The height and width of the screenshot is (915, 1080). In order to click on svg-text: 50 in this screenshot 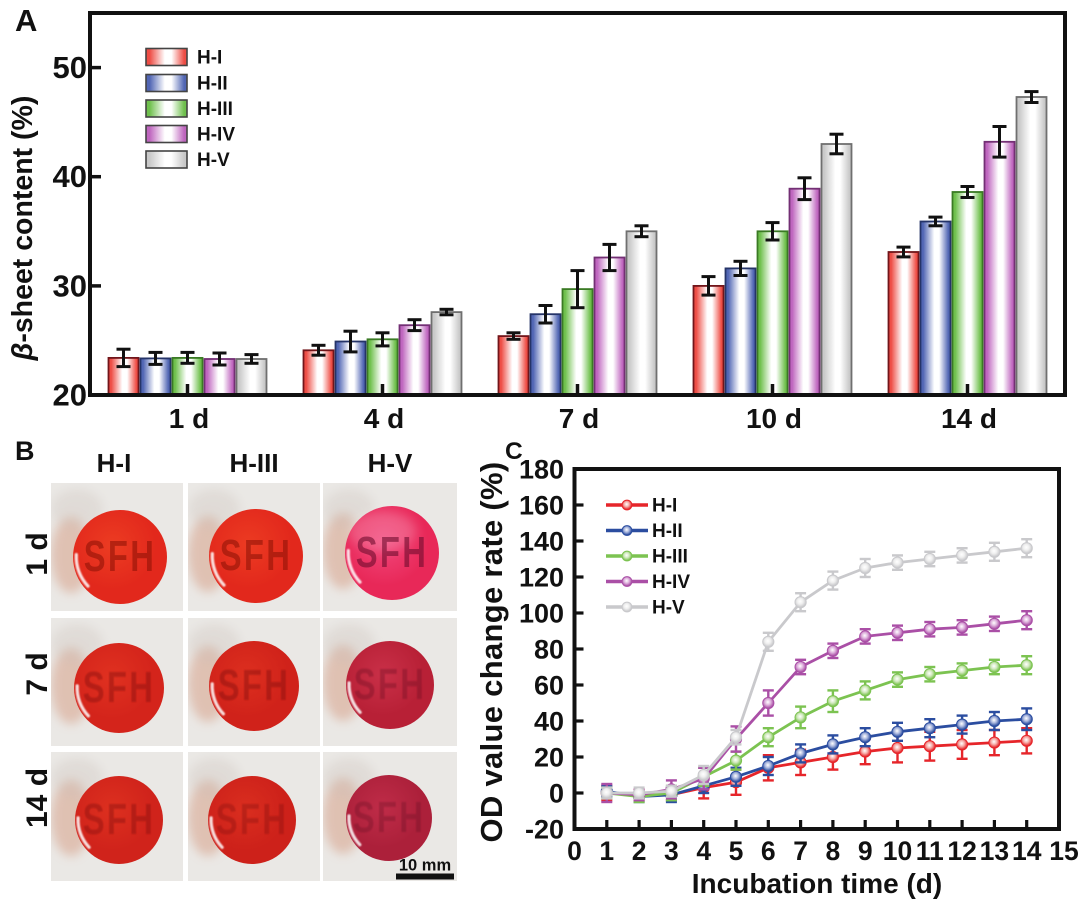, I will do `click(70, 67)`.